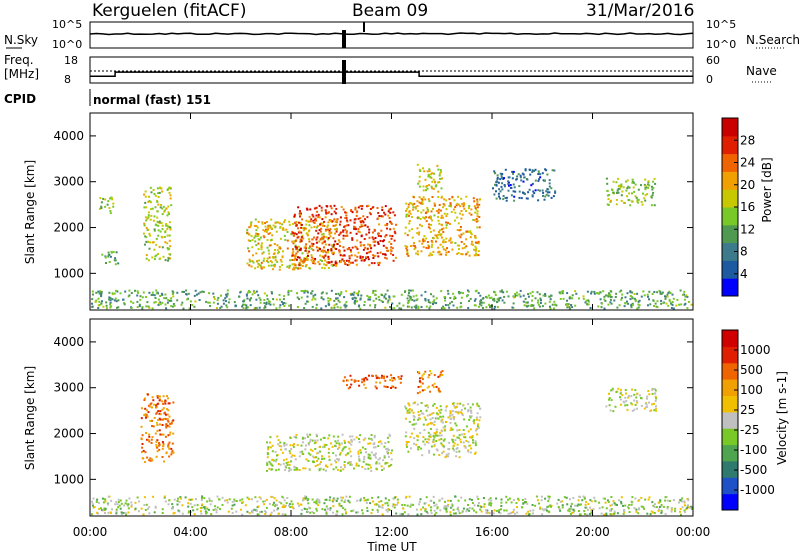 The width and height of the screenshot is (800, 554). What do you see at coordinates (747, 229) in the screenshot?
I see `colorbar-tick-label: 12` at bounding box center [747, 229].